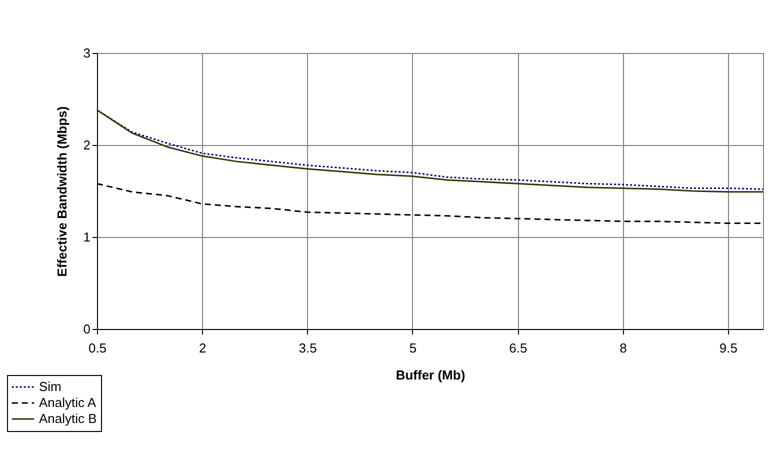  I want to click on legend-label: Analytic B, so click(68, 418).